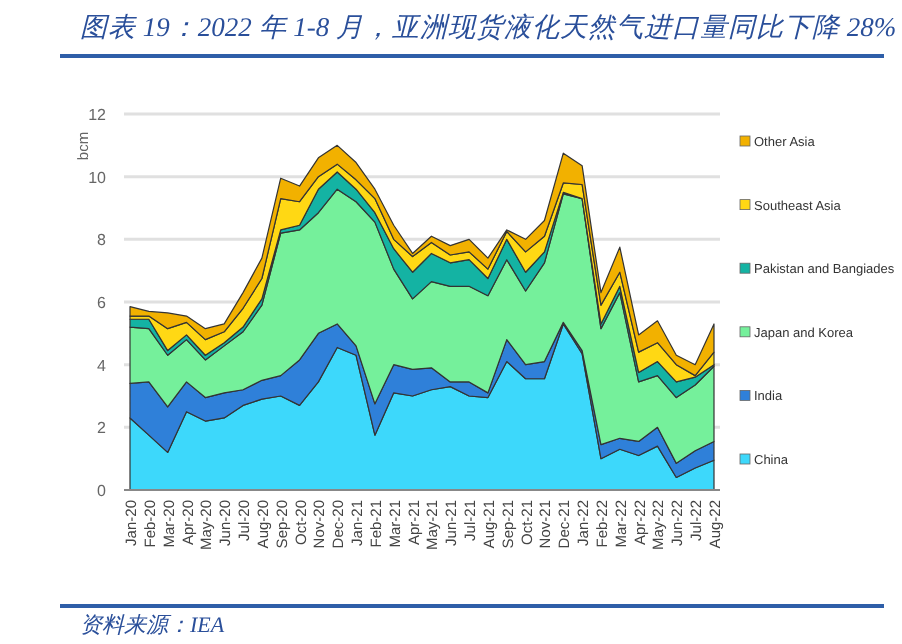 This screenshot has width=902, height=644. I want to click on y-tick-label: 2, so click(102, 428).